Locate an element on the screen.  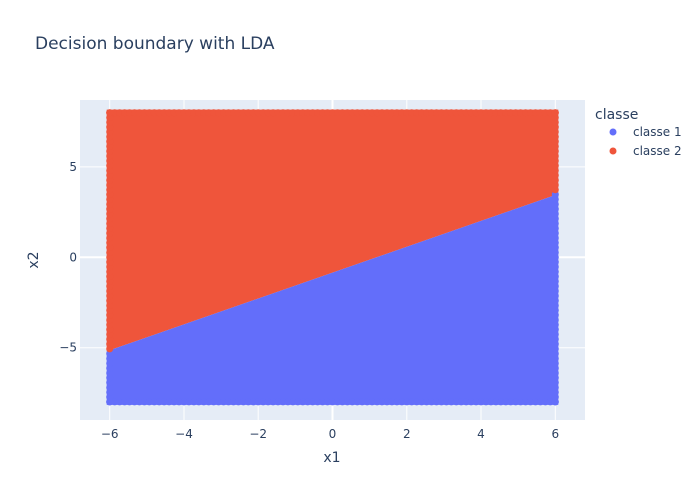
legend-title: classe is located at coordinates (616, 115).